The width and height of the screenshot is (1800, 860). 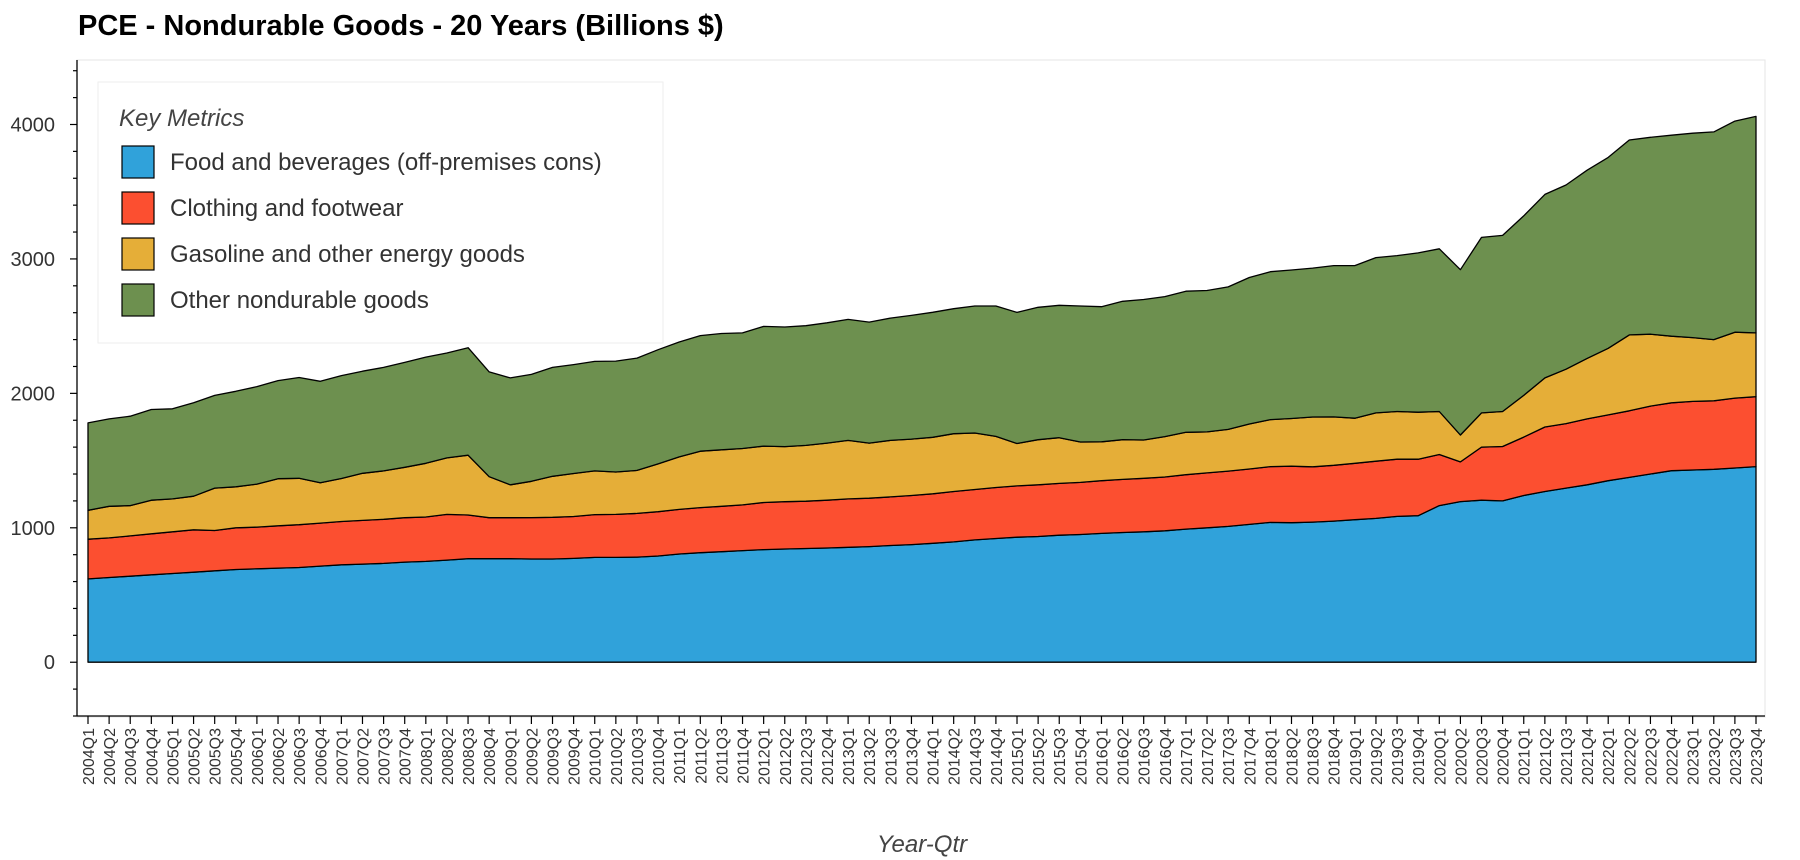 I want to click on x-tick-label: 2005Q3, so click(x=216, y=756).